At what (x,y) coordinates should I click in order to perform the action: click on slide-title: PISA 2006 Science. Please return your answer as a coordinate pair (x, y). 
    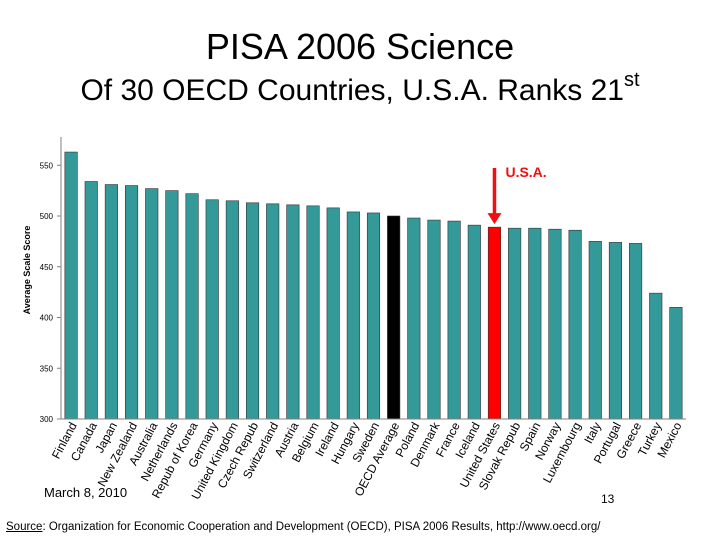
    Looking at the image, I should click on (360, 46).